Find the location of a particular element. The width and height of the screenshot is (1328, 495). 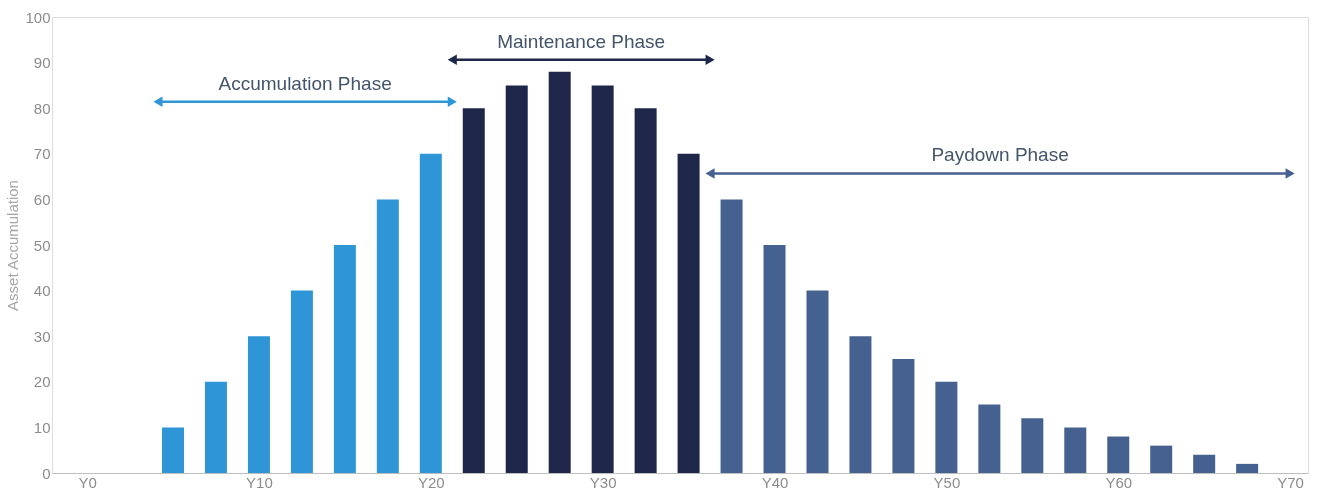

y-tick-label: 60 is located at coordinates (42, 199).